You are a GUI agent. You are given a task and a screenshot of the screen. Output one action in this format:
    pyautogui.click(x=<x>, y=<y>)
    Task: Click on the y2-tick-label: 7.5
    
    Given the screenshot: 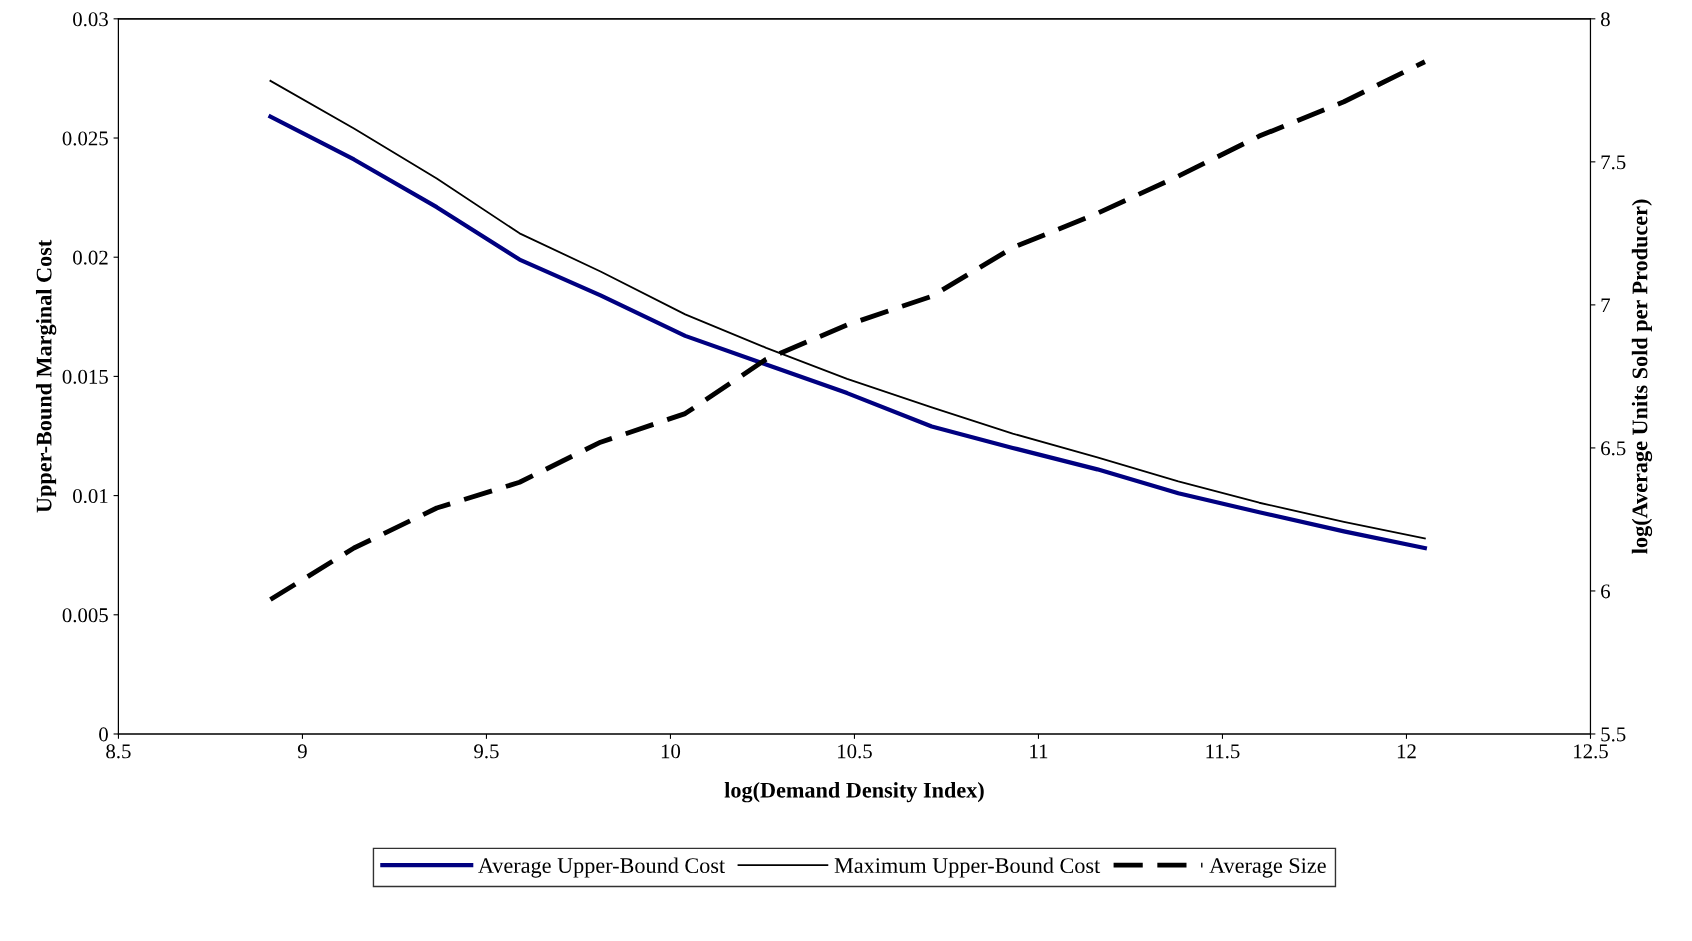 What is the action you would take?
    pyautogui.click(x=1613, y=162)
    